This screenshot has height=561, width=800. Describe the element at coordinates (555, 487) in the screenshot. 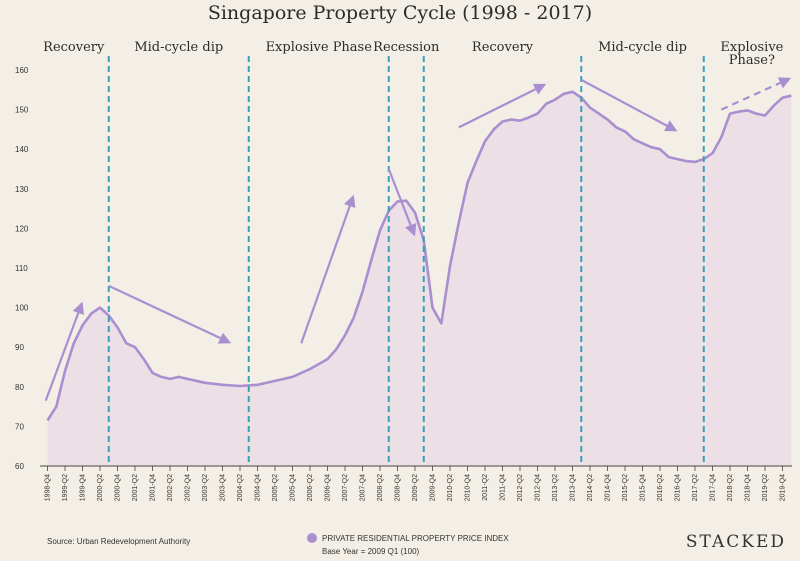

I see `x-tick-label: 2013-Q2` at that location.